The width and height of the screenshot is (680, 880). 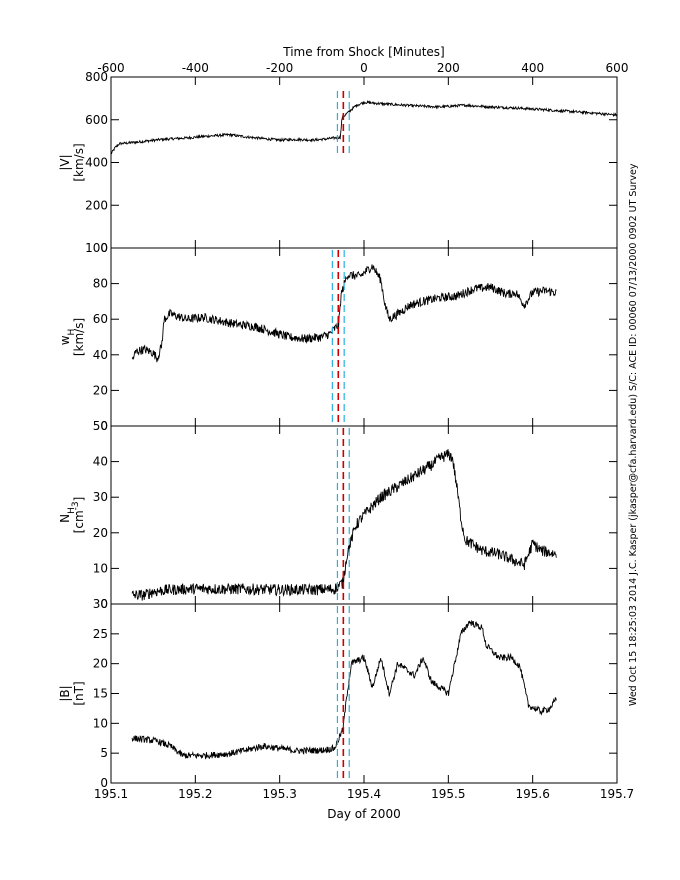 I want to click on data-line-n, so click(x=344, y=525).